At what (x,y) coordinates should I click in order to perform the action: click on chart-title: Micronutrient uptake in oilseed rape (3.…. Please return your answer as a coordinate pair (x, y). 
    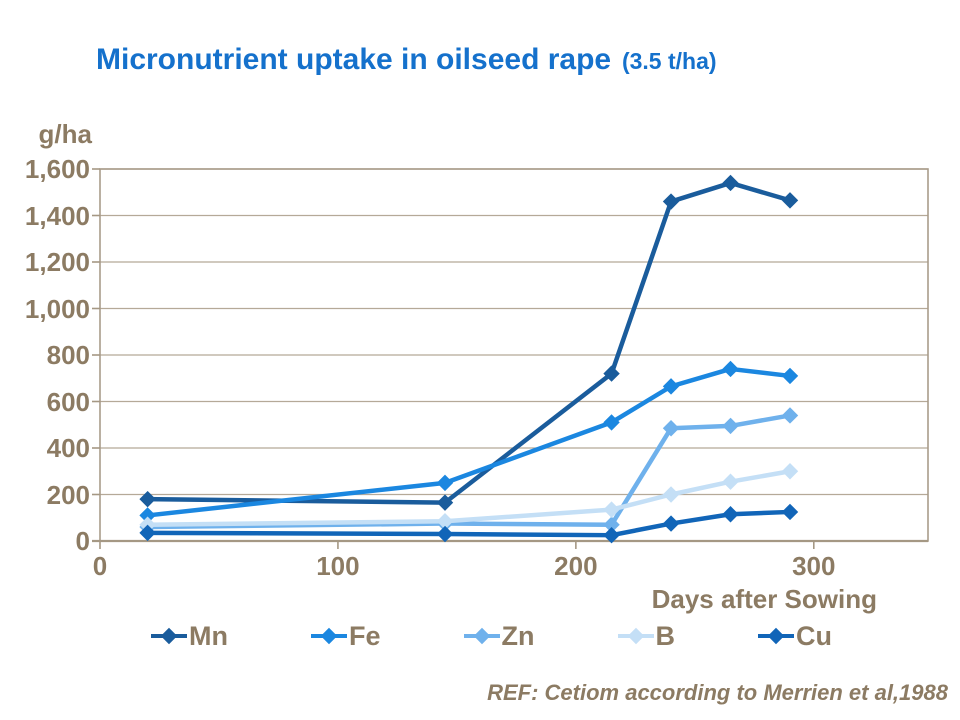
    Looking at the image, I should click on (506, 62).